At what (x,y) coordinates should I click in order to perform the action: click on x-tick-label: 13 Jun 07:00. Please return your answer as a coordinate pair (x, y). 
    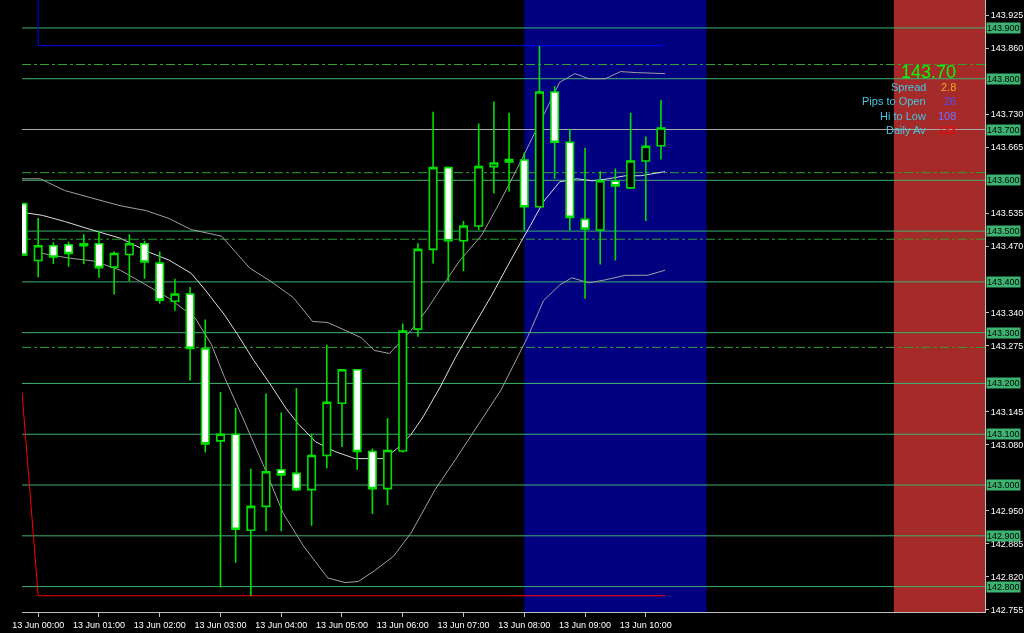
    Looking at the image, I should click on (463, 624).